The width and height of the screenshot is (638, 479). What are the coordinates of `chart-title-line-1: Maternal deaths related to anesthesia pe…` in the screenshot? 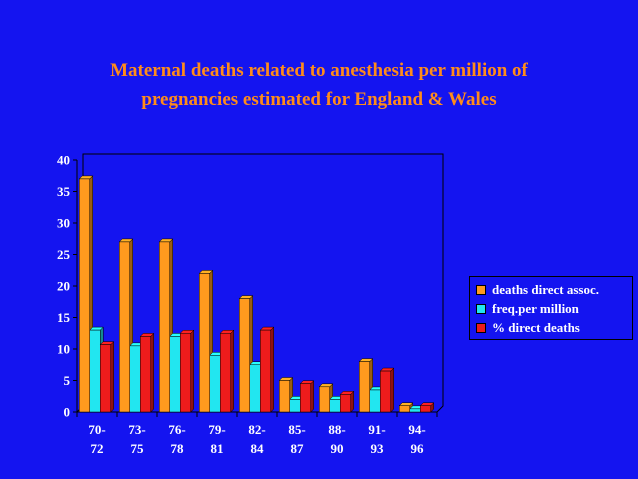 It's located at (319, 70).